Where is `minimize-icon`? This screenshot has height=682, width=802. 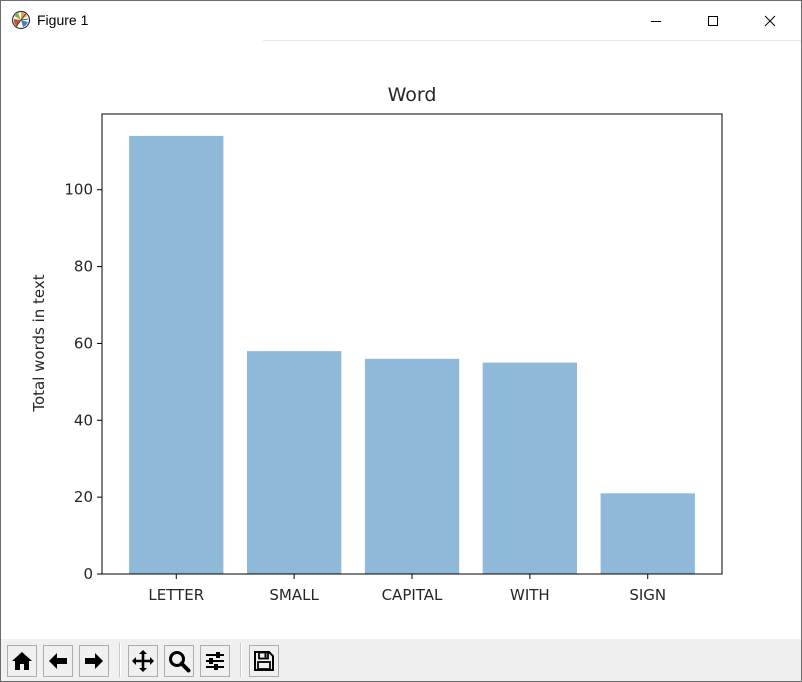 minimize-icon is located at coordinates (656, 21).